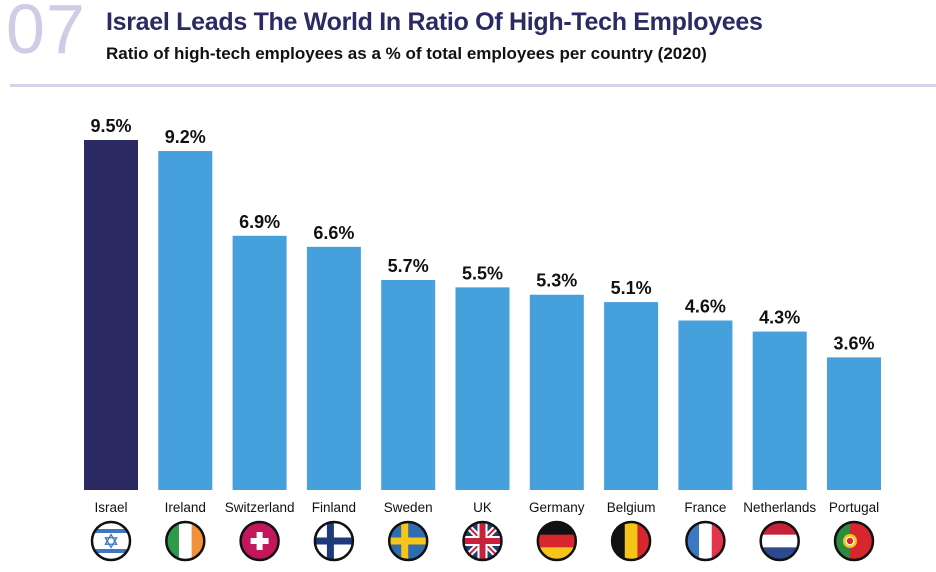 This screenshot has width=936, height=572. What do you see at coordinates (185, 321) in the screenshot?
I see `bar-ireland` at bounding box center [185, 321].